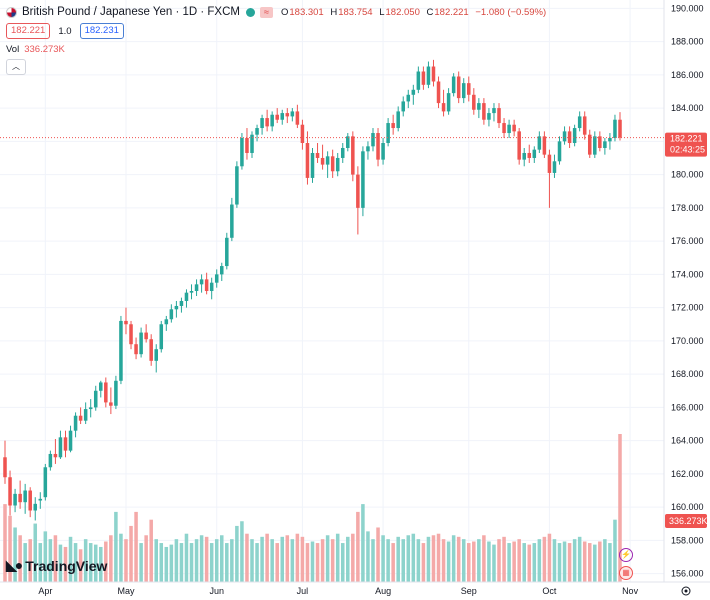 The height and width of the screenshot is (600, 710). Describe the element at coordinates (687, 75) in the screenshot. I see `price-tick-label: 186.000` at that location.